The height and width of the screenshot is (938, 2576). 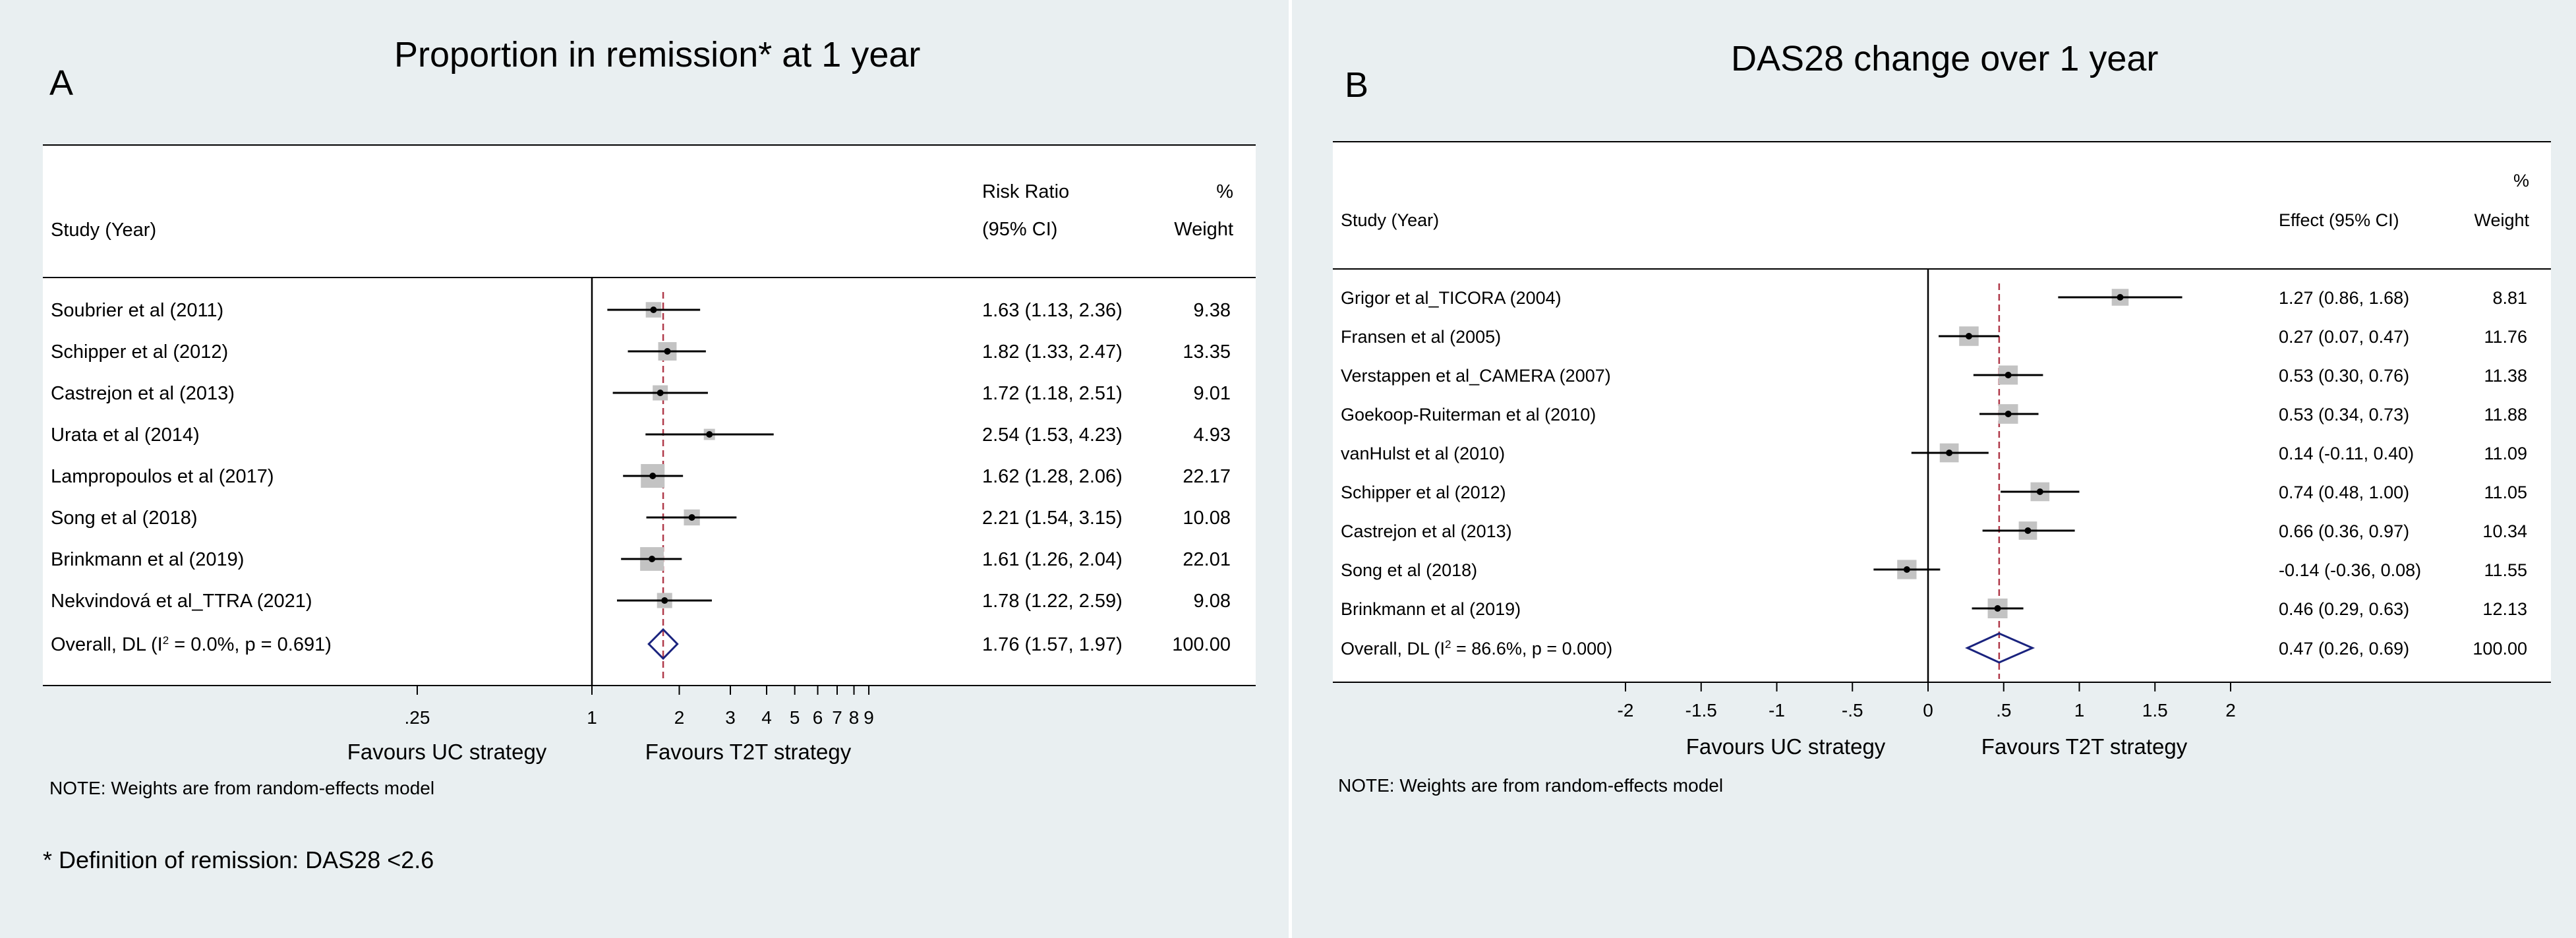 I want to click on study-name: Nekvindová et al_TTRA (2021), so click(x=181, y=601).